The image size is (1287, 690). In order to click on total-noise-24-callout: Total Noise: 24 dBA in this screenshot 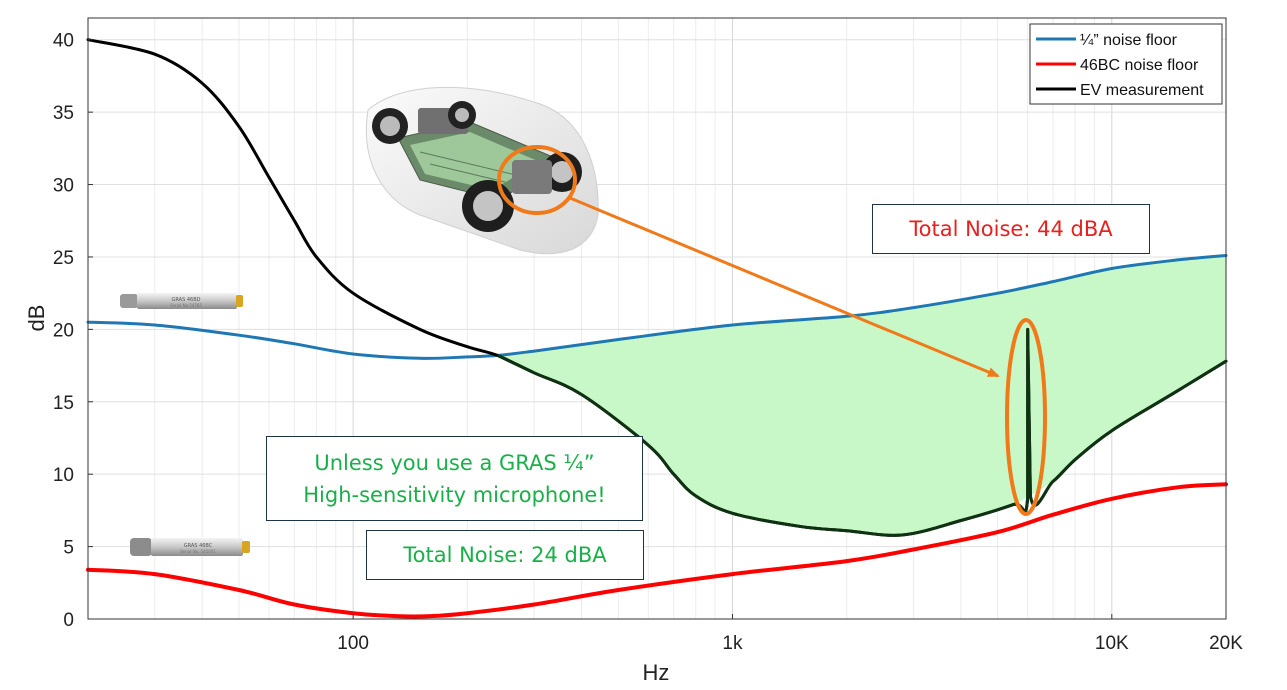, I will do `click(505, 555)`.